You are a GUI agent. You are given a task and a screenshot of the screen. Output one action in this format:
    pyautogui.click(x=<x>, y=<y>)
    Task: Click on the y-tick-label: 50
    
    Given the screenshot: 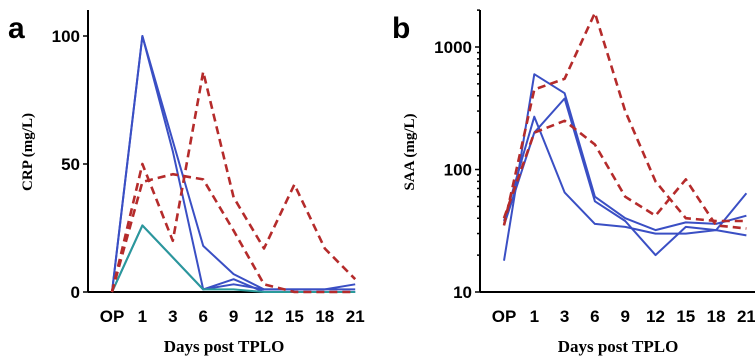 What is the action you would take?
    pyautogui.click(x=70, y=164)
    